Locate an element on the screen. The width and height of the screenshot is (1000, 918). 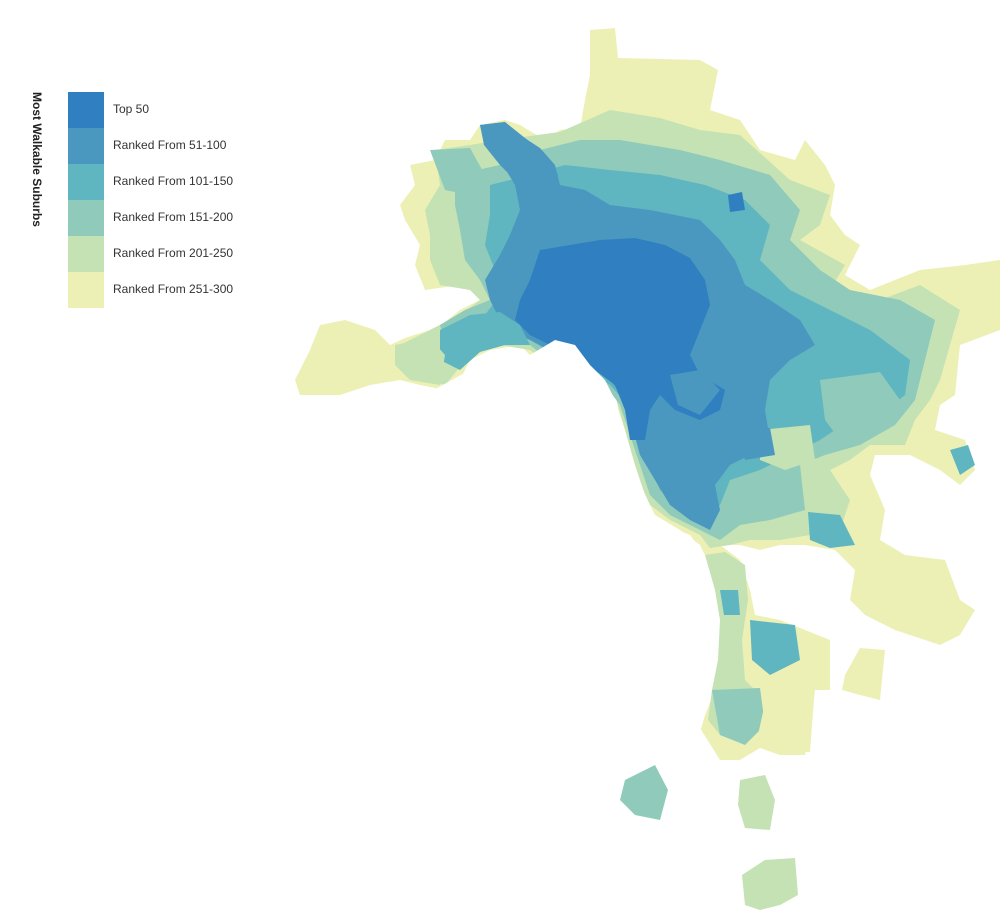
legend-item-51-100: Ranked From 51-100 is located at coordinates (168, 146).